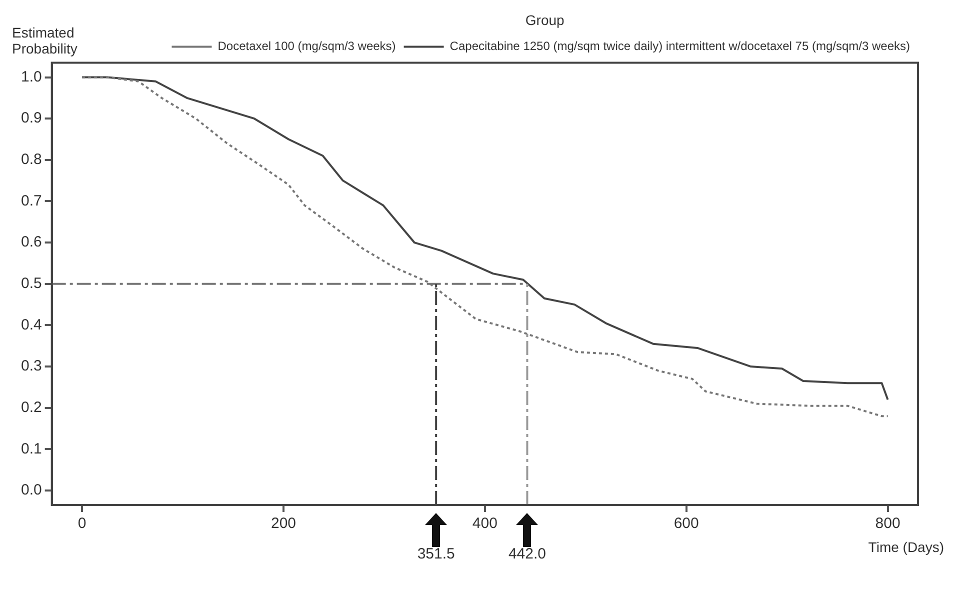 Image resolution: width=959 pixels, height=604 pixels. Describe the element at coordinates (31, 490) in the screenshot. I see `y-tick-label: 0.0` at that location.